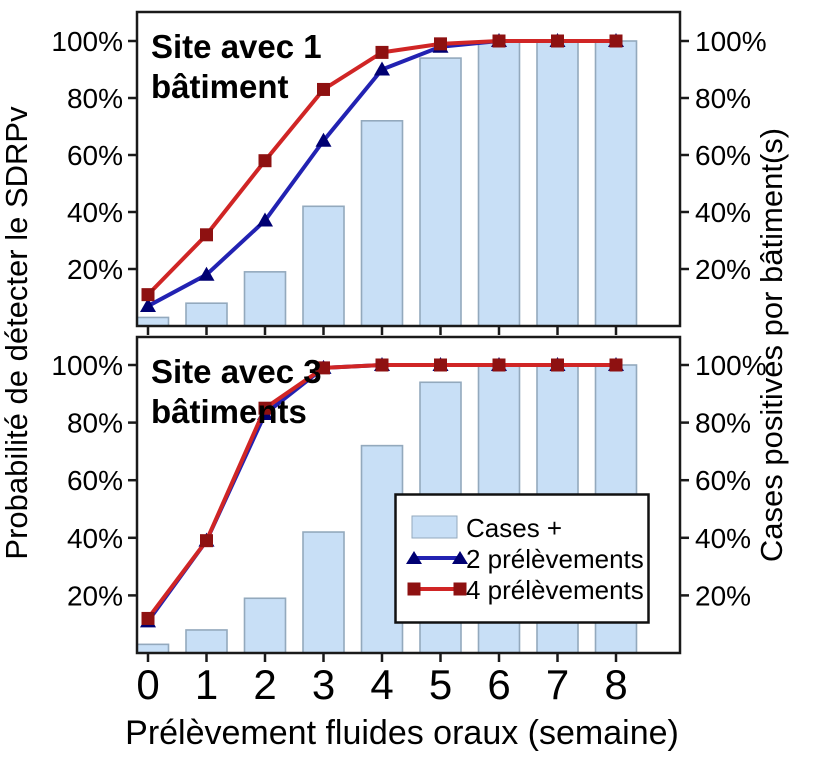  Describe the element at coordinates (323, 684) in the screenshot. I see `x-tick-label-3: 3` at that location.